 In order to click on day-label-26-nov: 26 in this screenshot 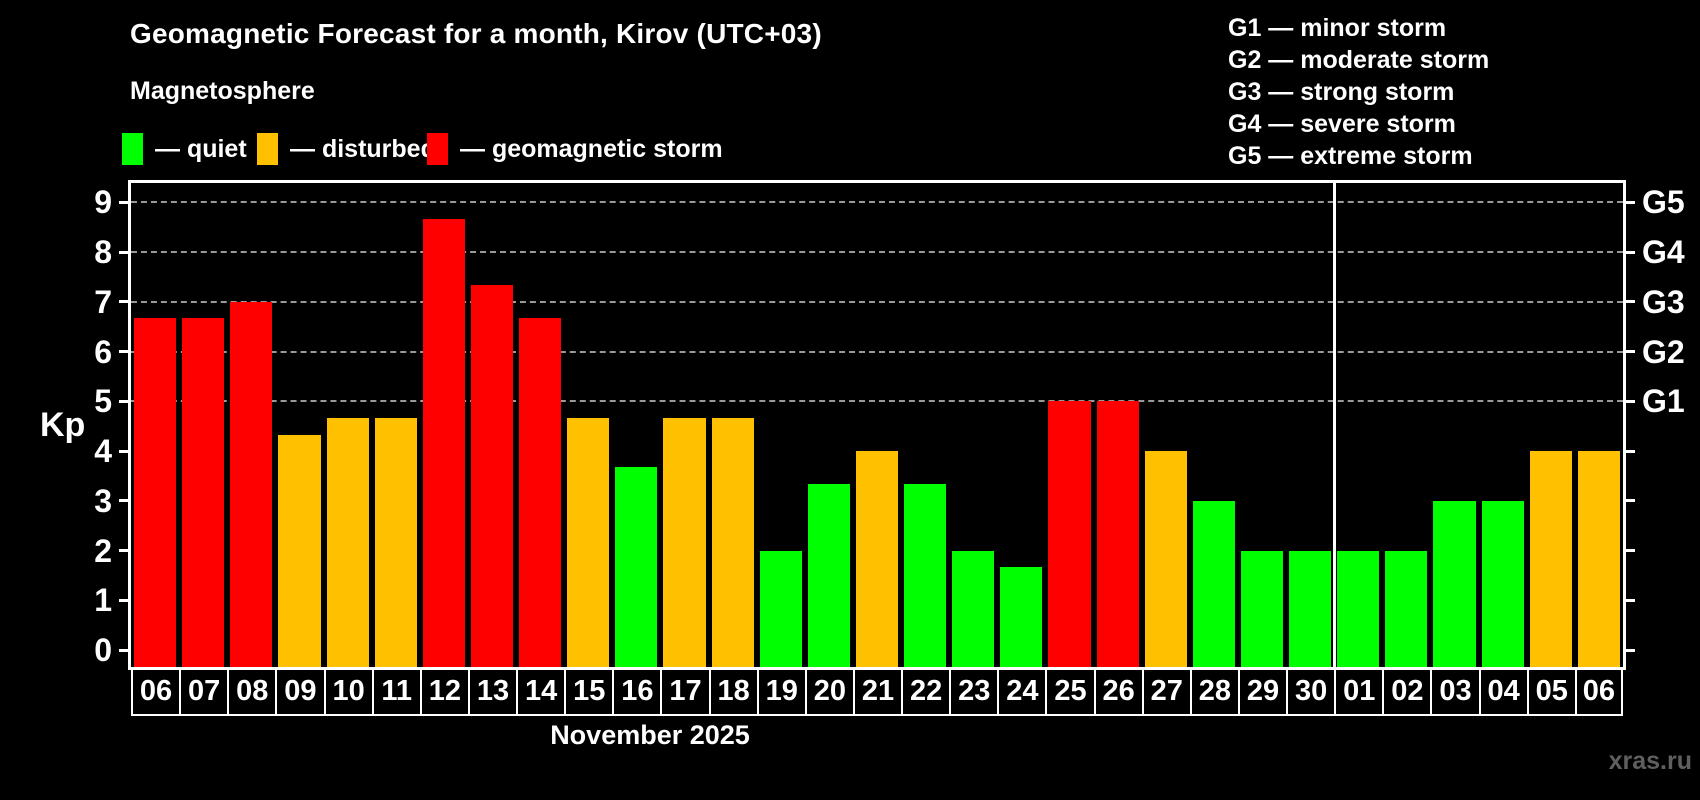, I will do `click(1118, 691)`.